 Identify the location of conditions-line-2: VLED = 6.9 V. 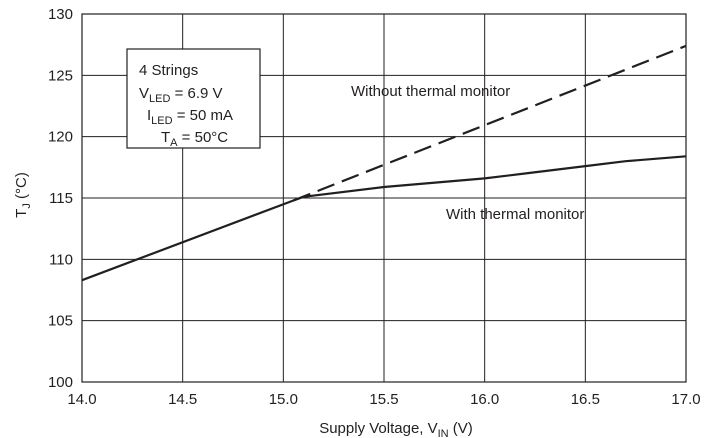
(181, 95).